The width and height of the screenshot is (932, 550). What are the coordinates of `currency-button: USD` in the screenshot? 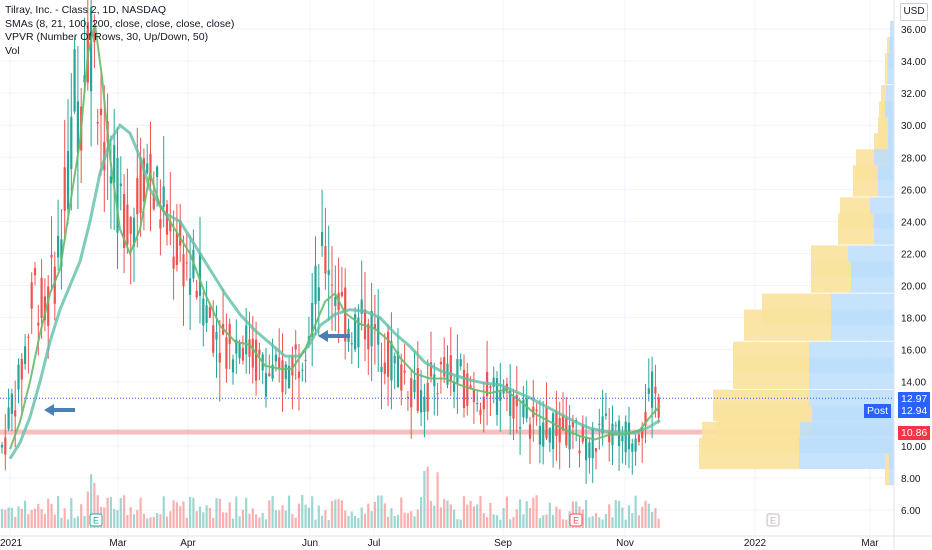 It's located at (914, 12).